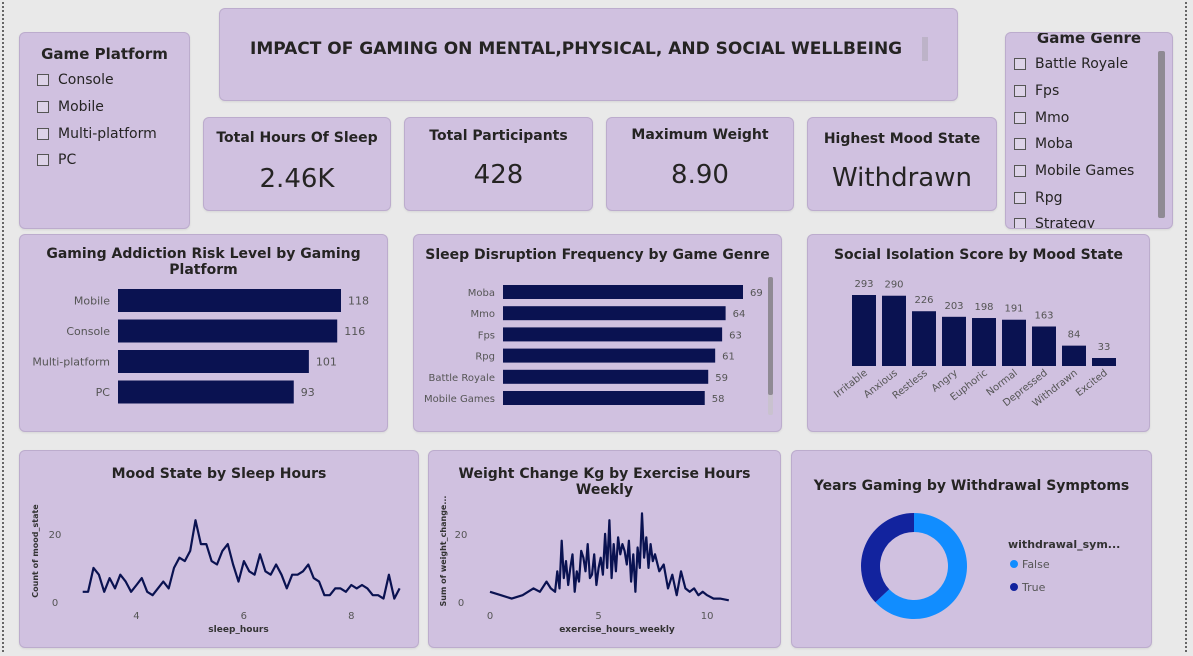 The image size is (1193, 656). Describe the element at coordinates (56, 160) in the screenshot. I see `slicer-option-pc: PC` at that location.